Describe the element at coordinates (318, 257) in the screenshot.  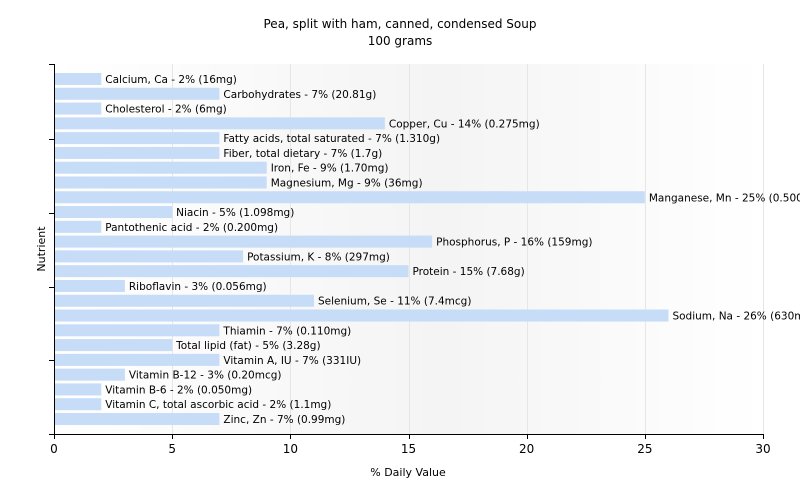
I see `bar-label: Potassium, K - 8% (297mg)` at that location.